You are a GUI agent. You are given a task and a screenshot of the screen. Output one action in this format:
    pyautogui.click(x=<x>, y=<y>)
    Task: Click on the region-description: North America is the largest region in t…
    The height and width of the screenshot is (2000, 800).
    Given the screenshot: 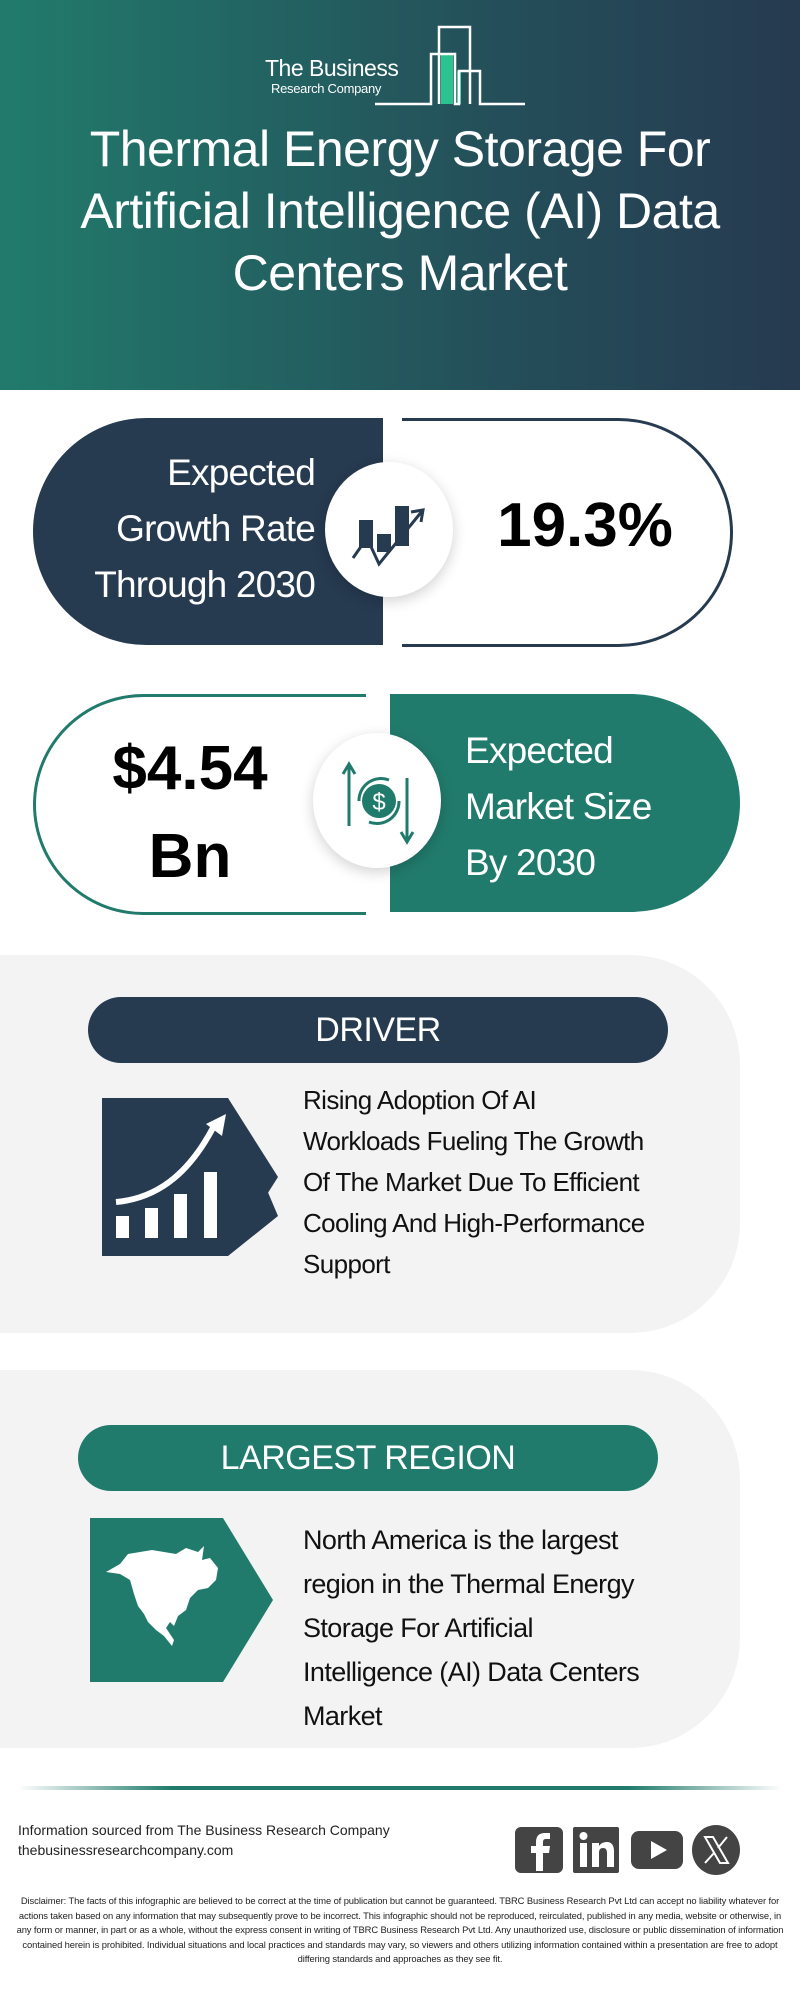 What is the action you would take?
    pyautogui.click(x=471, y=1628)
    